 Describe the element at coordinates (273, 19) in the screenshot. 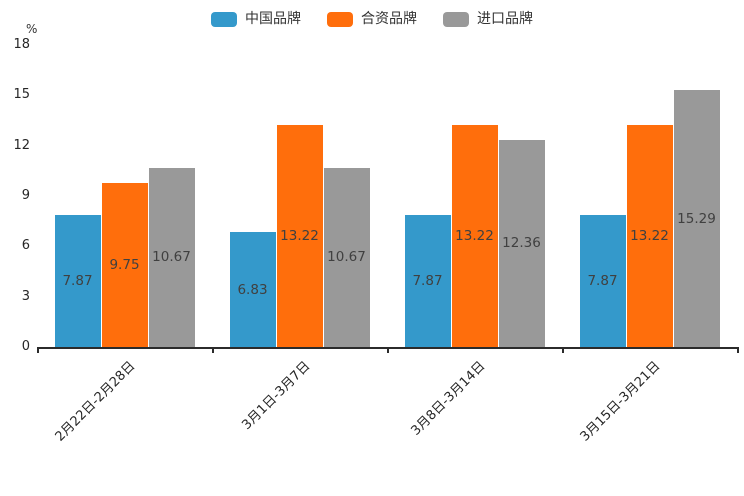

I see `legend-label: 中国品牌` at that location.